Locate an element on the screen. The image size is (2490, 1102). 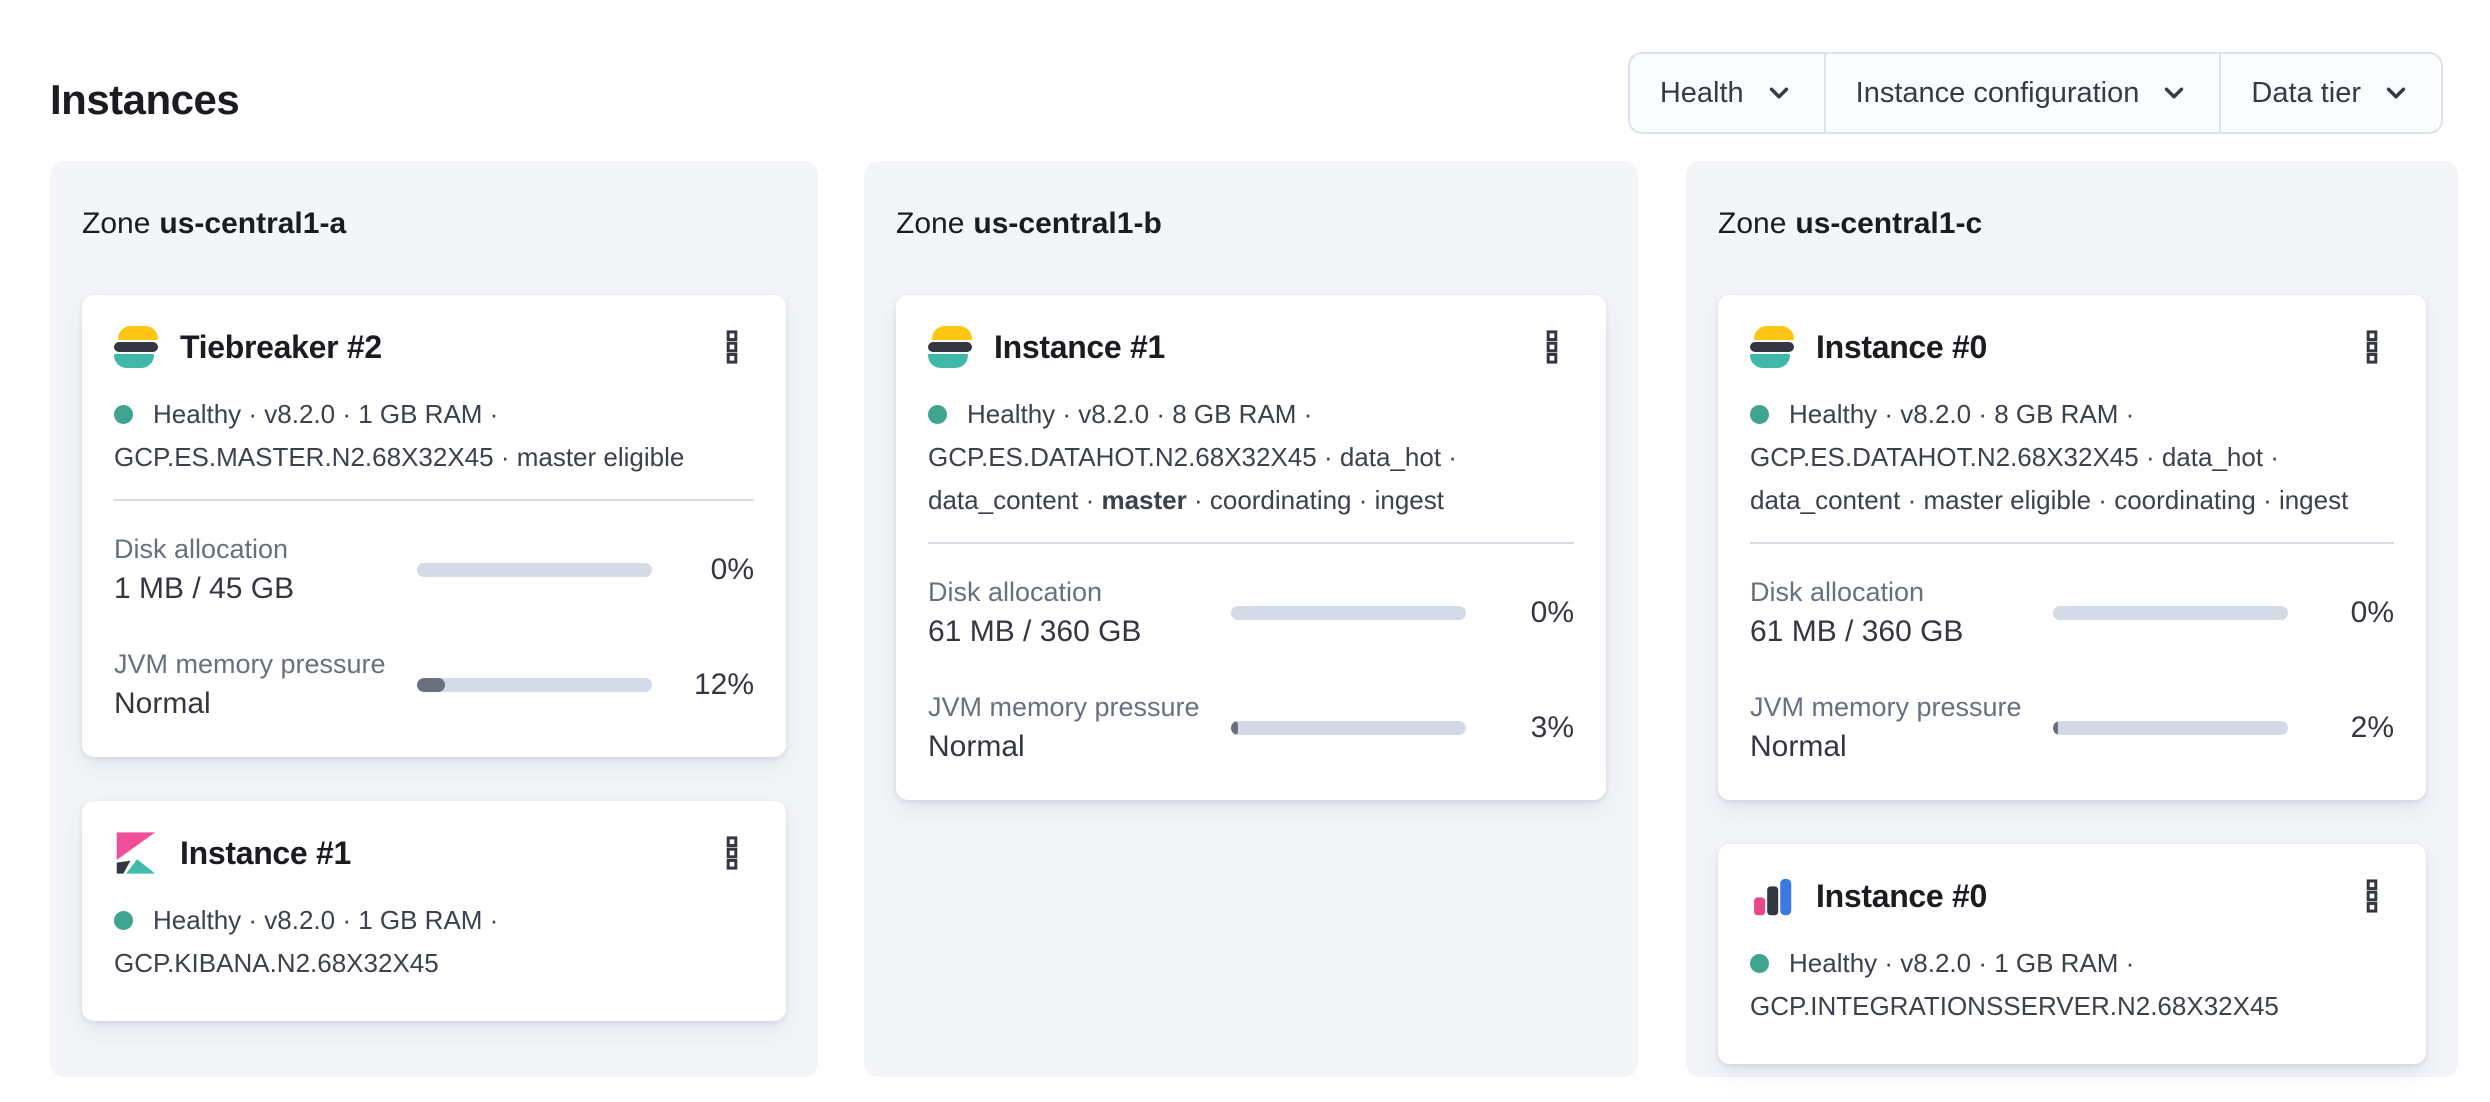
zone-label: Zone us-central1-b is located at coordinates (1251, 224).